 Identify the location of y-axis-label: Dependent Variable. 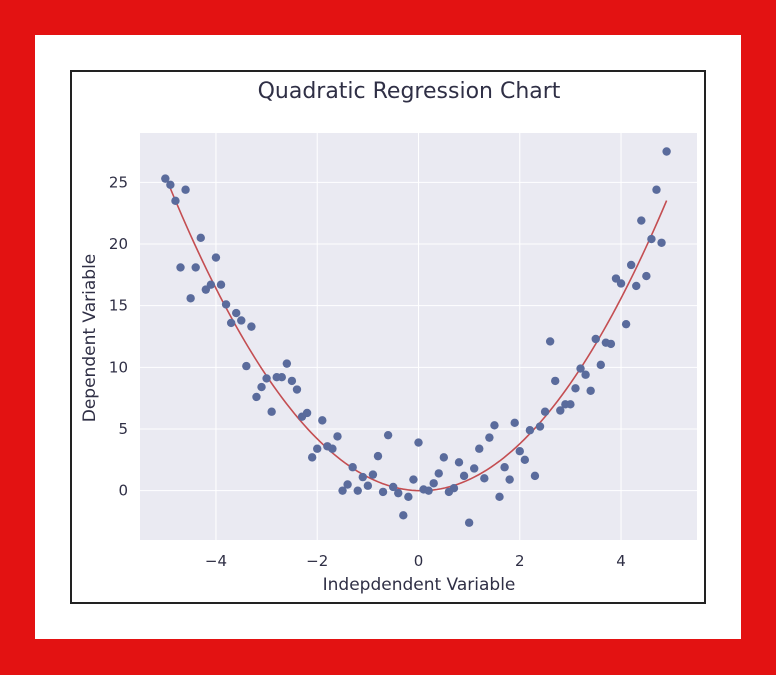
(90, 338).